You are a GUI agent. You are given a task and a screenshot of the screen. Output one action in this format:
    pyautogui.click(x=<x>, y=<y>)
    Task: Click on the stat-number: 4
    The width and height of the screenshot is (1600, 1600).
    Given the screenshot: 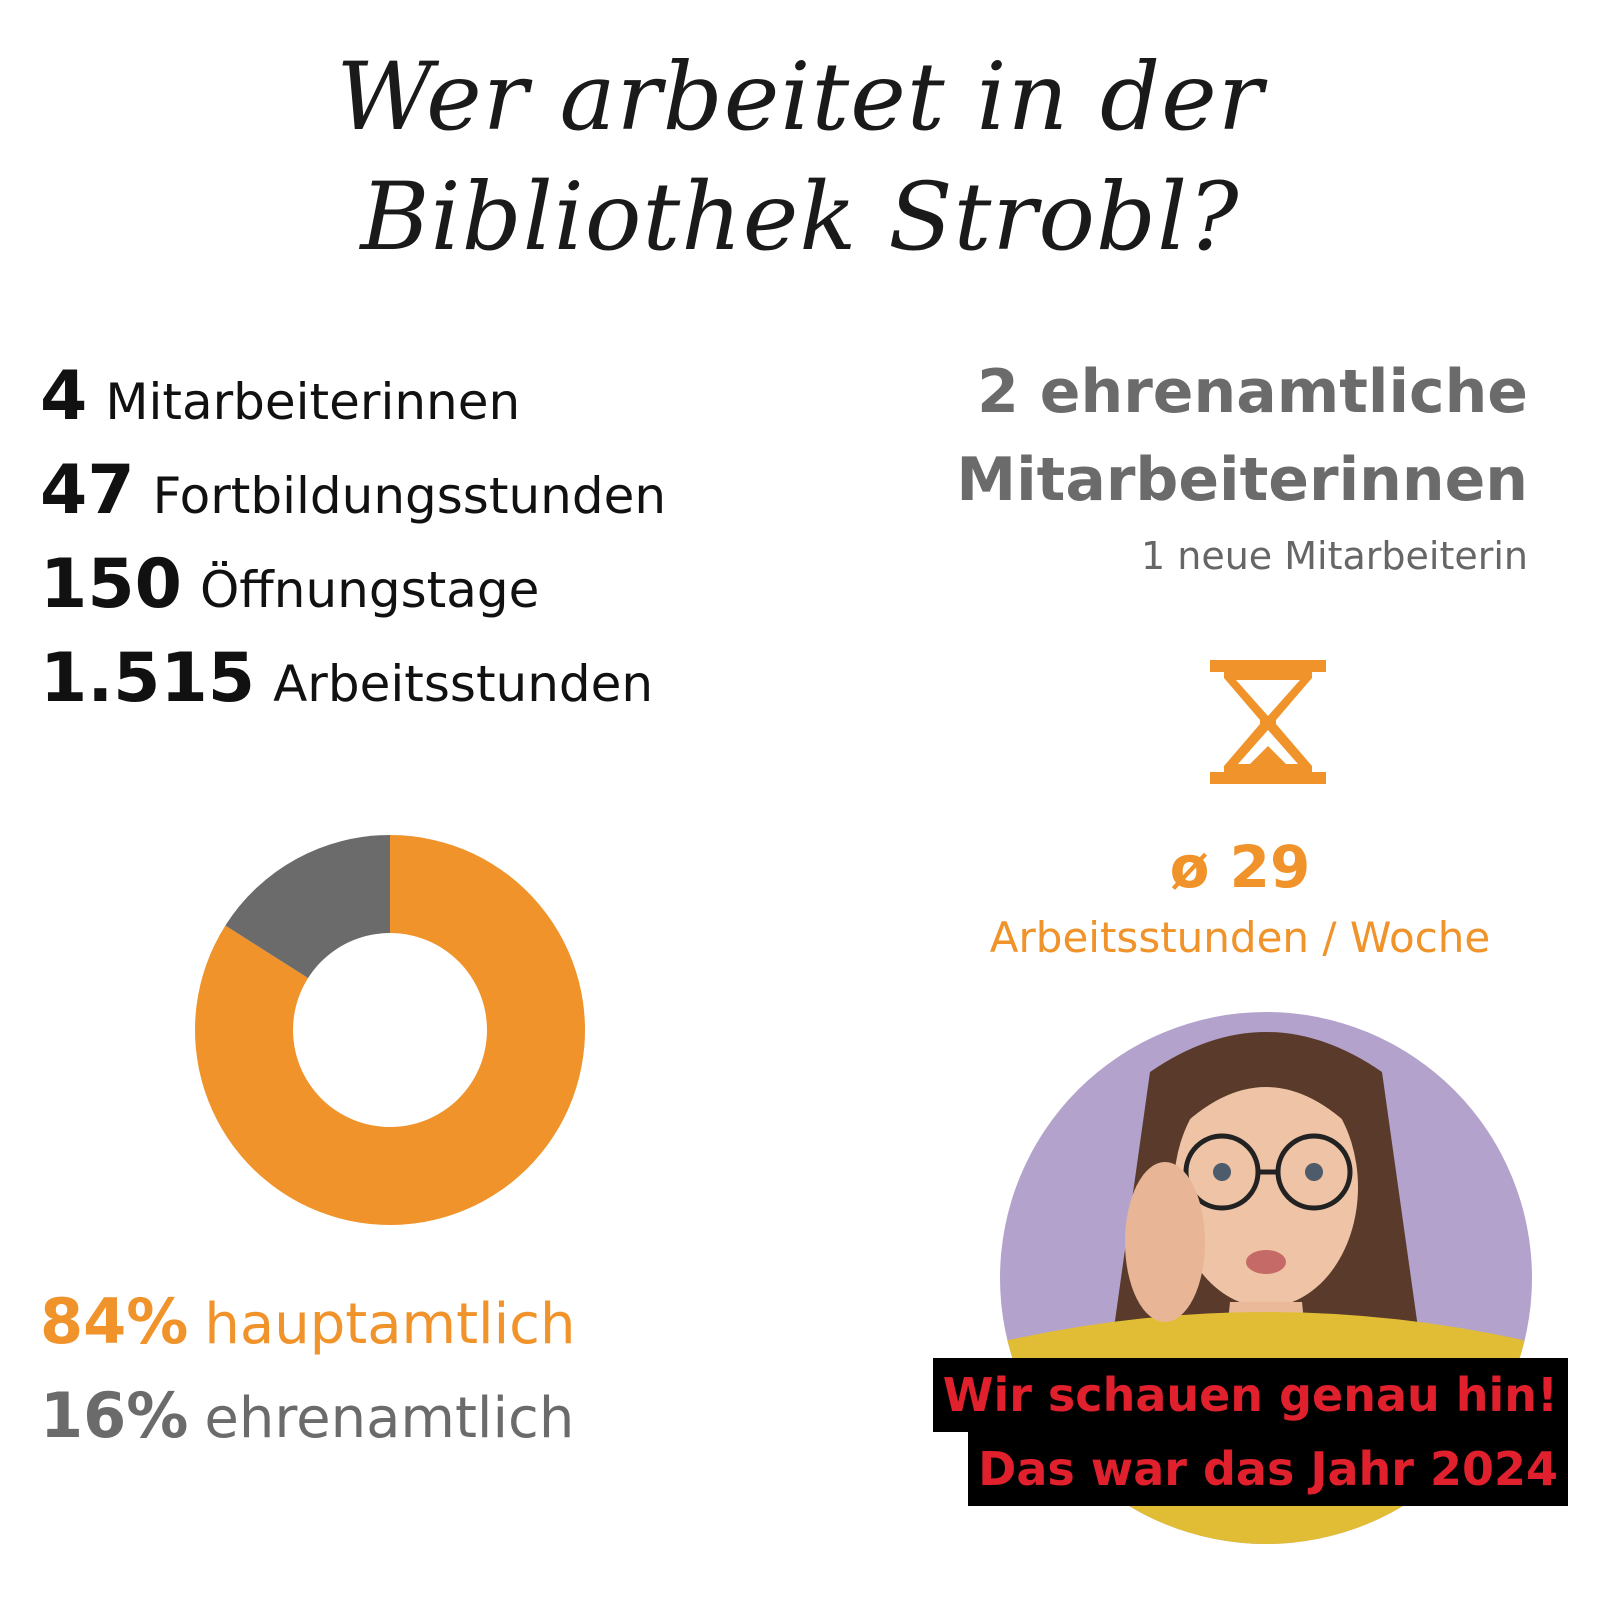 What is the action you would take?
    pyautogui.click(x=64, y=396)
    